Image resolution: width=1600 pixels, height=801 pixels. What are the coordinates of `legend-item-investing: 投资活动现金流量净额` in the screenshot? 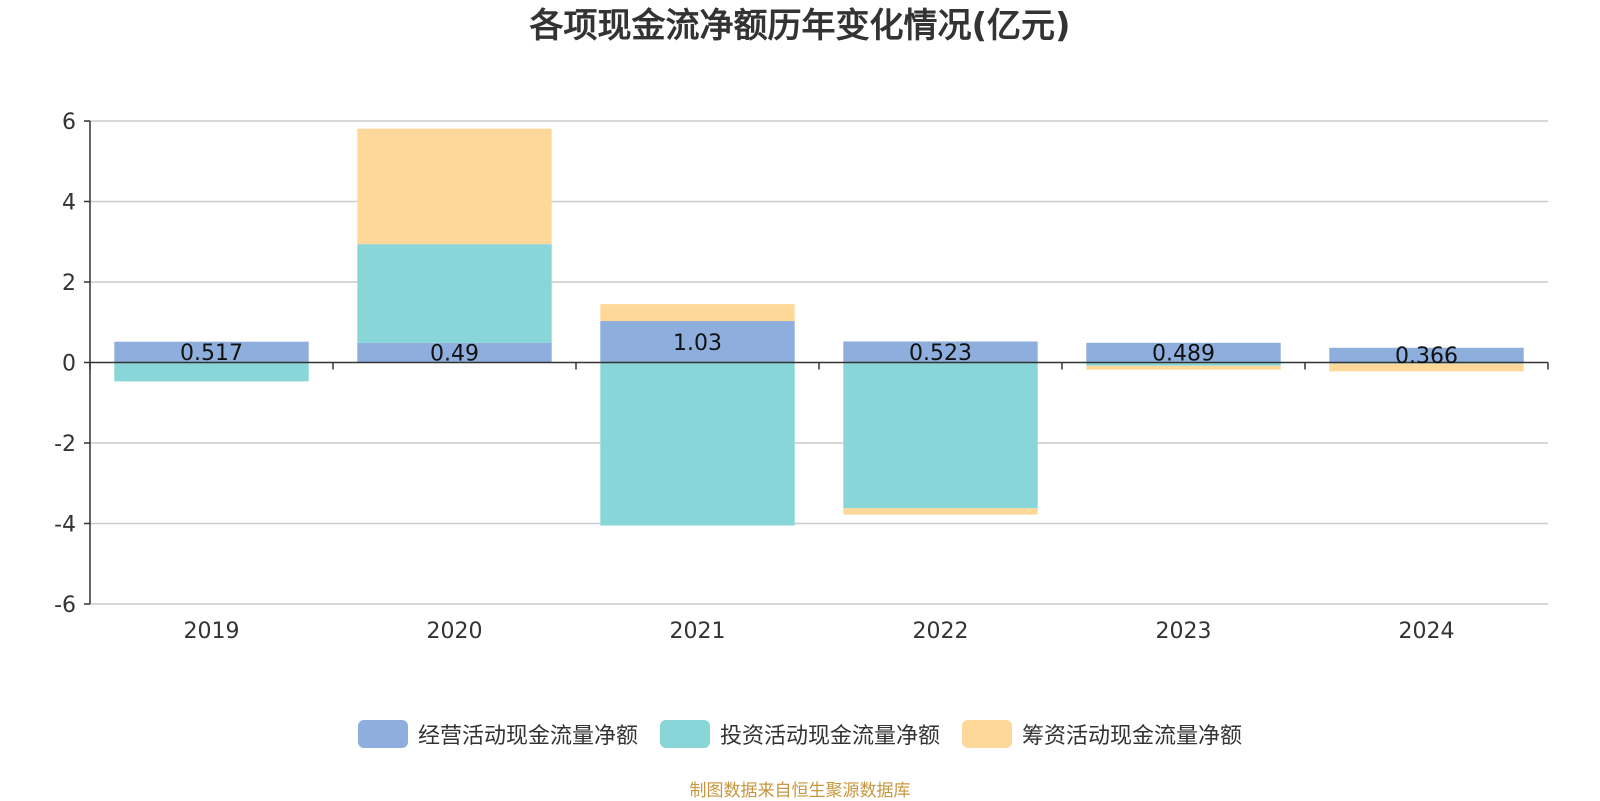 It's located at (799, 734).